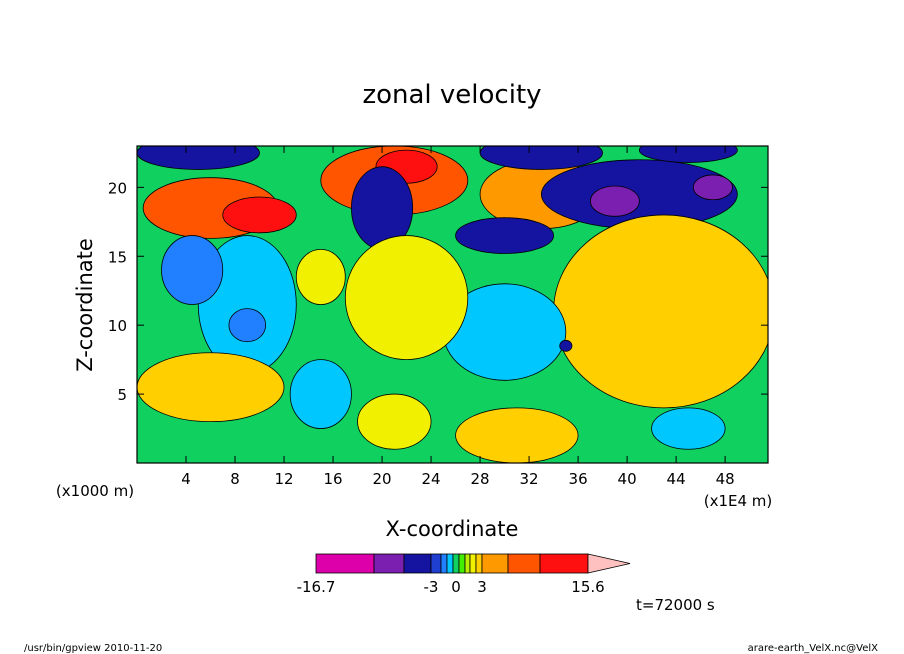  What do you see at coordinates (627, 479) in the screenshot?
I see `x-tick-label: 40` at bounding box center [627, 479].